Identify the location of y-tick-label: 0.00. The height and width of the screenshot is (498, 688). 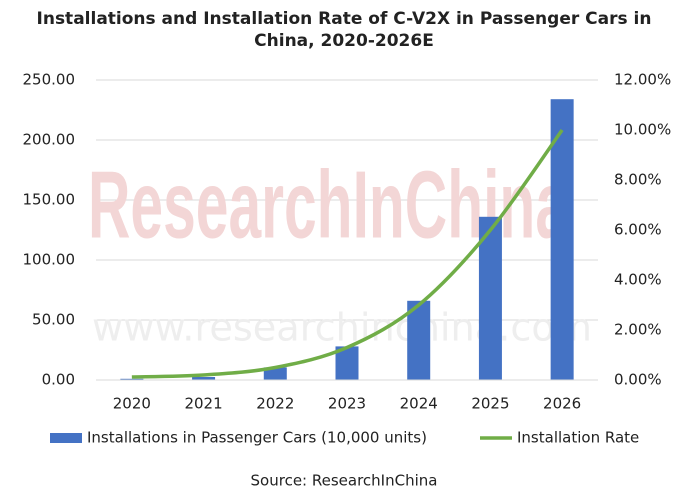
(58, 380).